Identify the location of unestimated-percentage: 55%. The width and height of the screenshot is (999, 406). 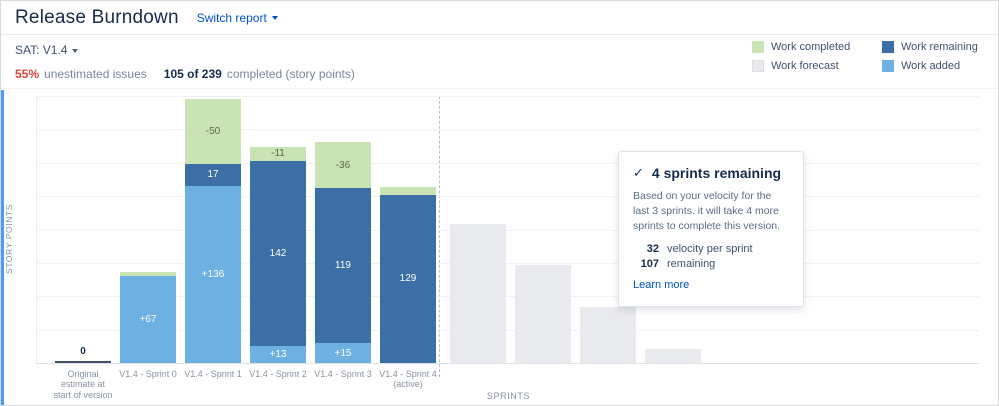
(27, 74).